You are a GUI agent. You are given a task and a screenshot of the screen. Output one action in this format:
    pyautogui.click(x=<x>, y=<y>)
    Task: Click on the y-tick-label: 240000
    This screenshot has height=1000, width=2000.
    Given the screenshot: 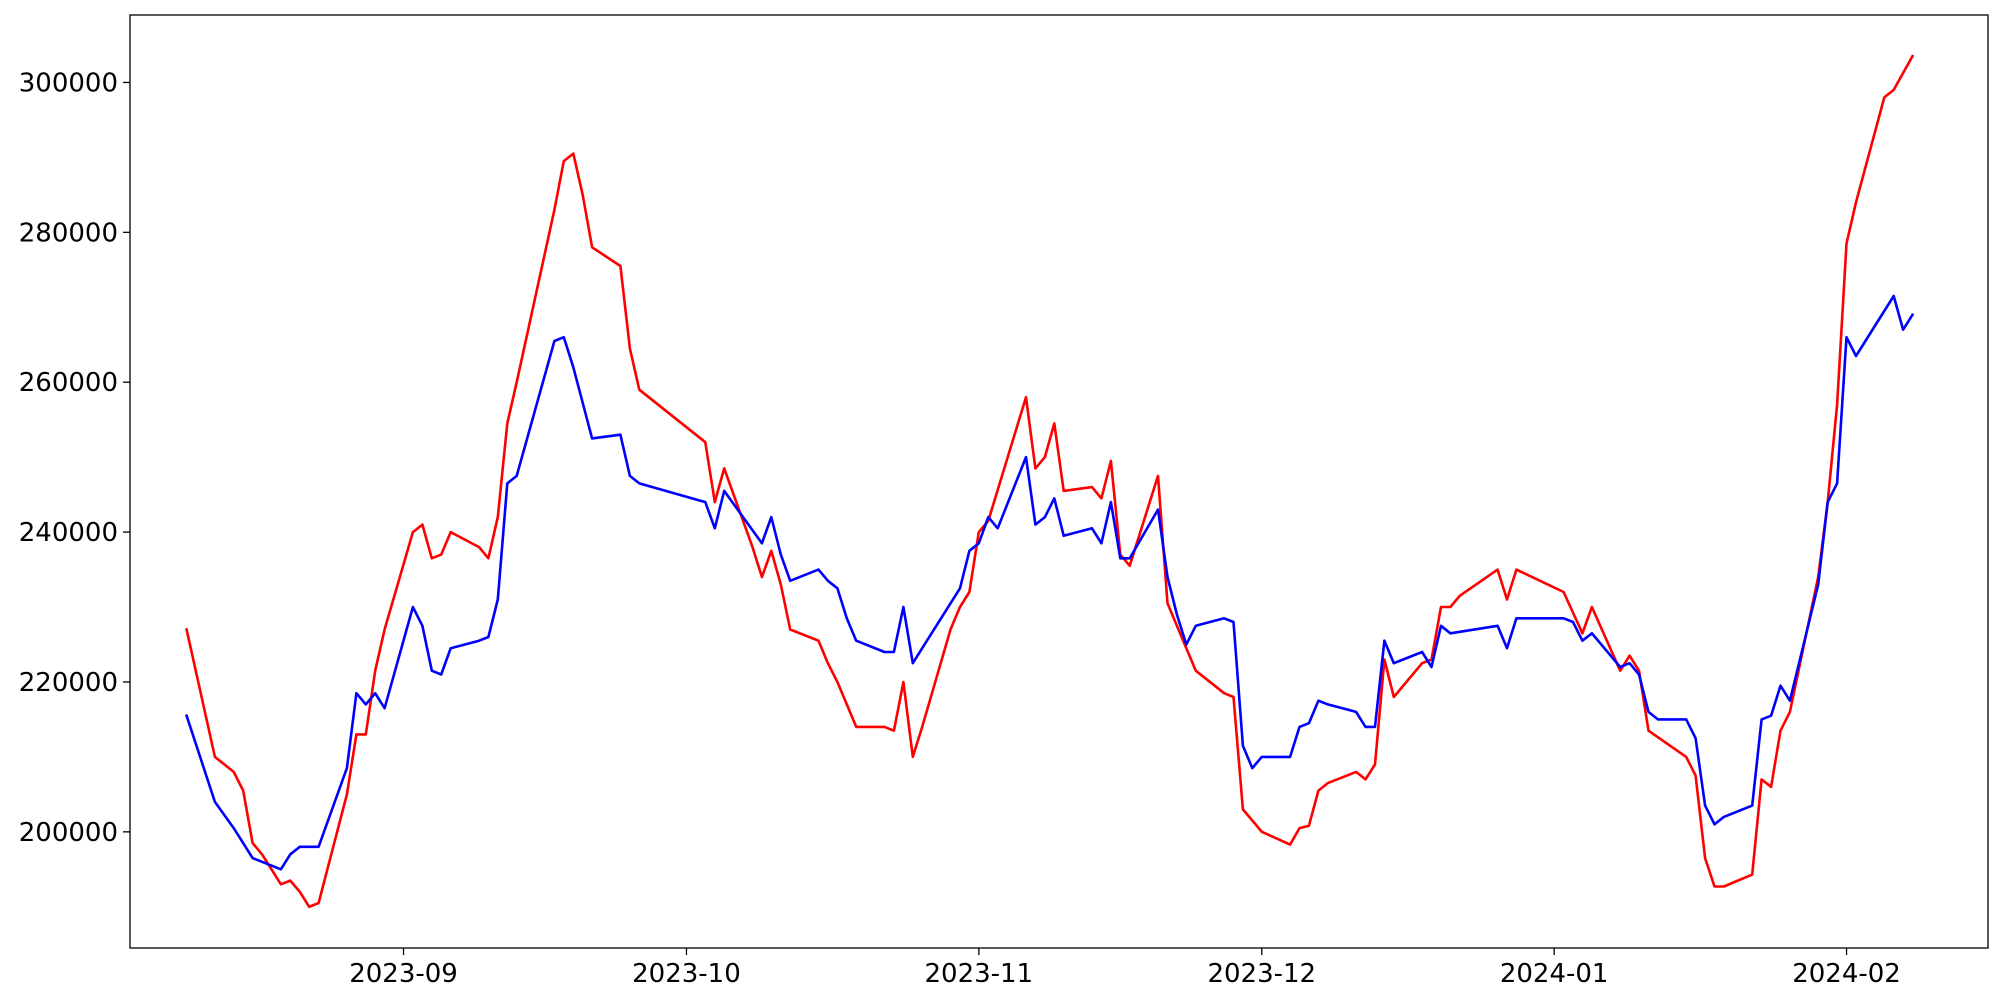 What is the action you would take?
    pyautogui.click(x=68, y=533)
    